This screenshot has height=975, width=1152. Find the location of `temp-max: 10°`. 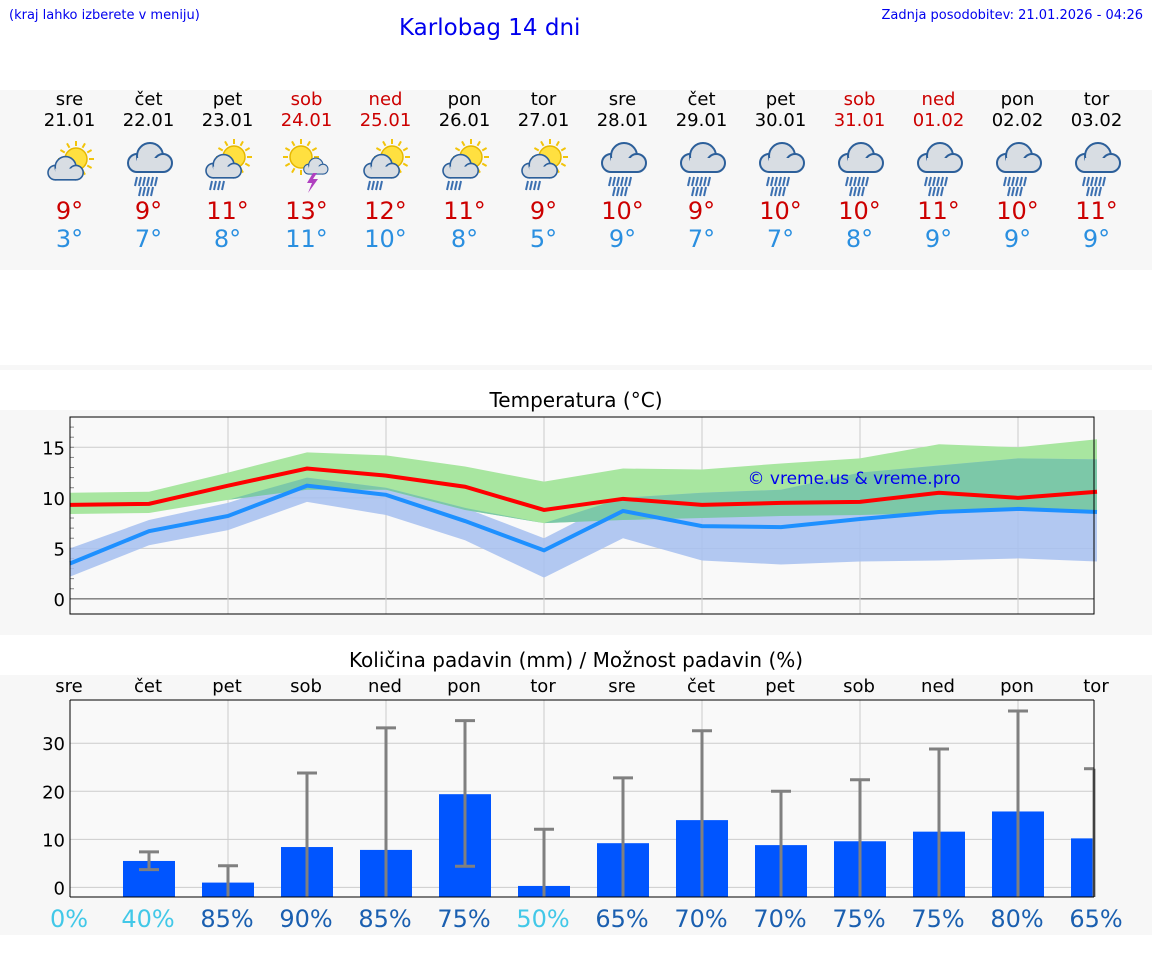

temp-max: 10° is located at coordinates (622, 211).